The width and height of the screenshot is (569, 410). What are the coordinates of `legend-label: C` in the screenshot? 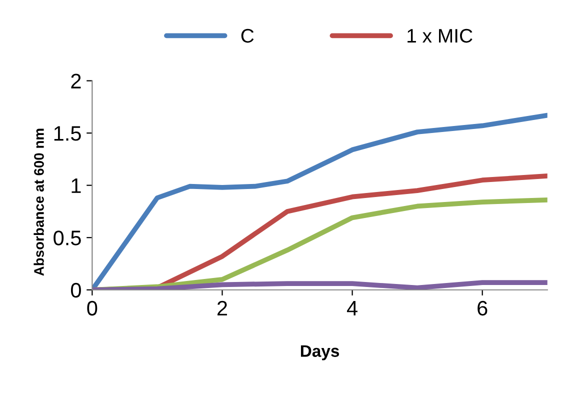 It's located at (247, 35).